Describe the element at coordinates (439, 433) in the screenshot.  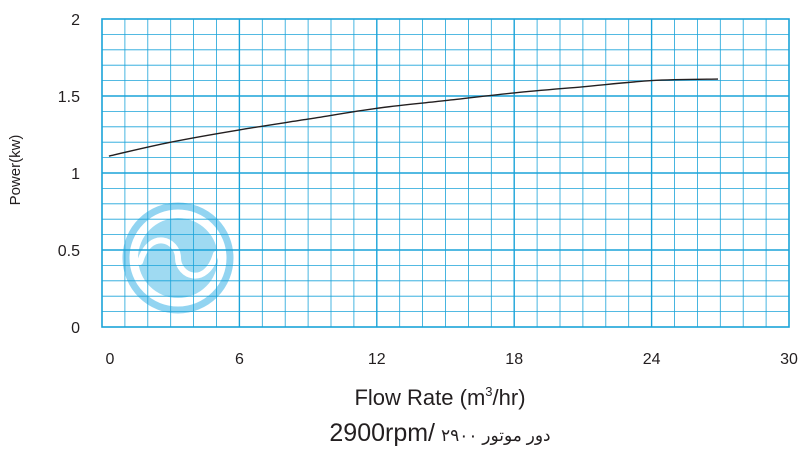
I see `motor-speed-label: 2900rpm/دور موتور ۲۹۰۰` at that location.